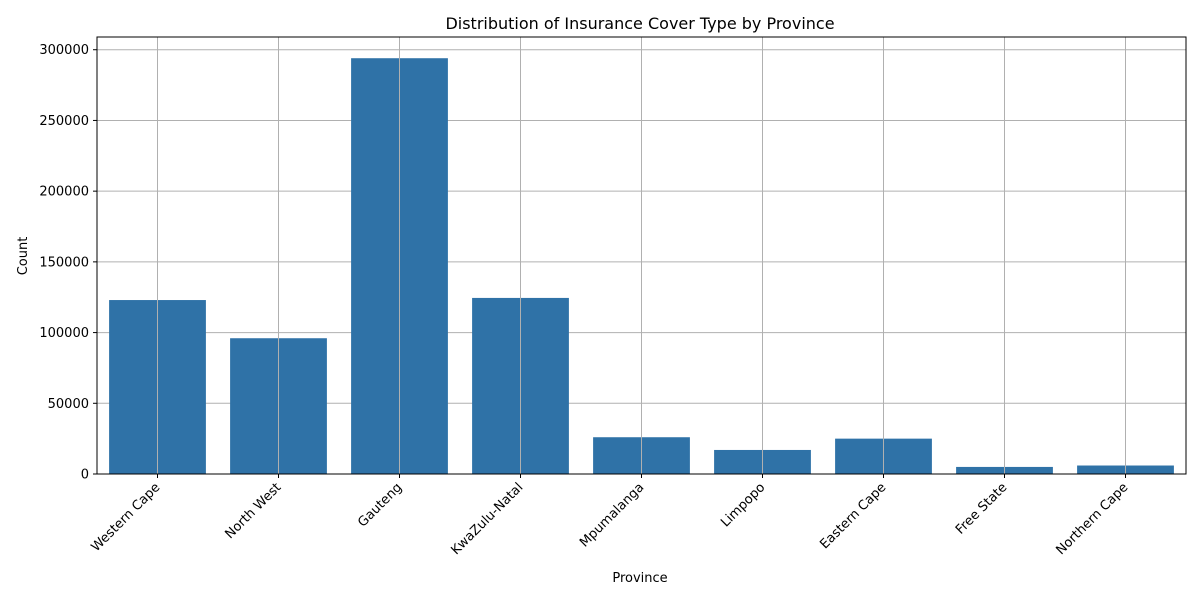 This screenshot has width=1200, height=604. I want to click on y-tick-label: 300000, so click(64, 50).